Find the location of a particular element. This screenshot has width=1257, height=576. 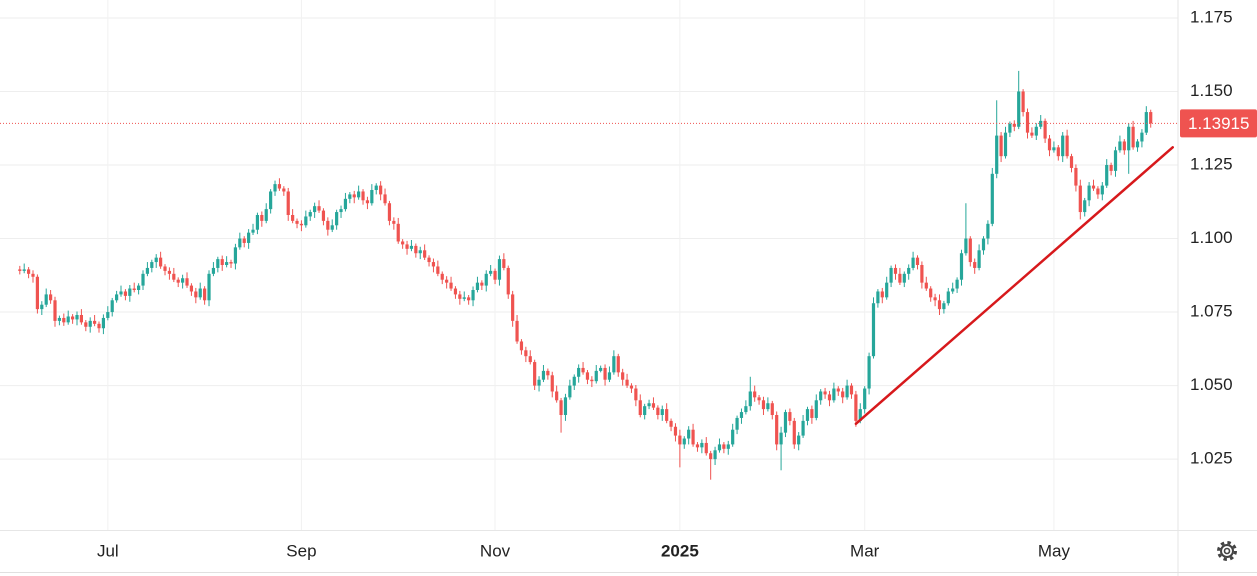

gear-teeth is located at coordinates (1227, 551).